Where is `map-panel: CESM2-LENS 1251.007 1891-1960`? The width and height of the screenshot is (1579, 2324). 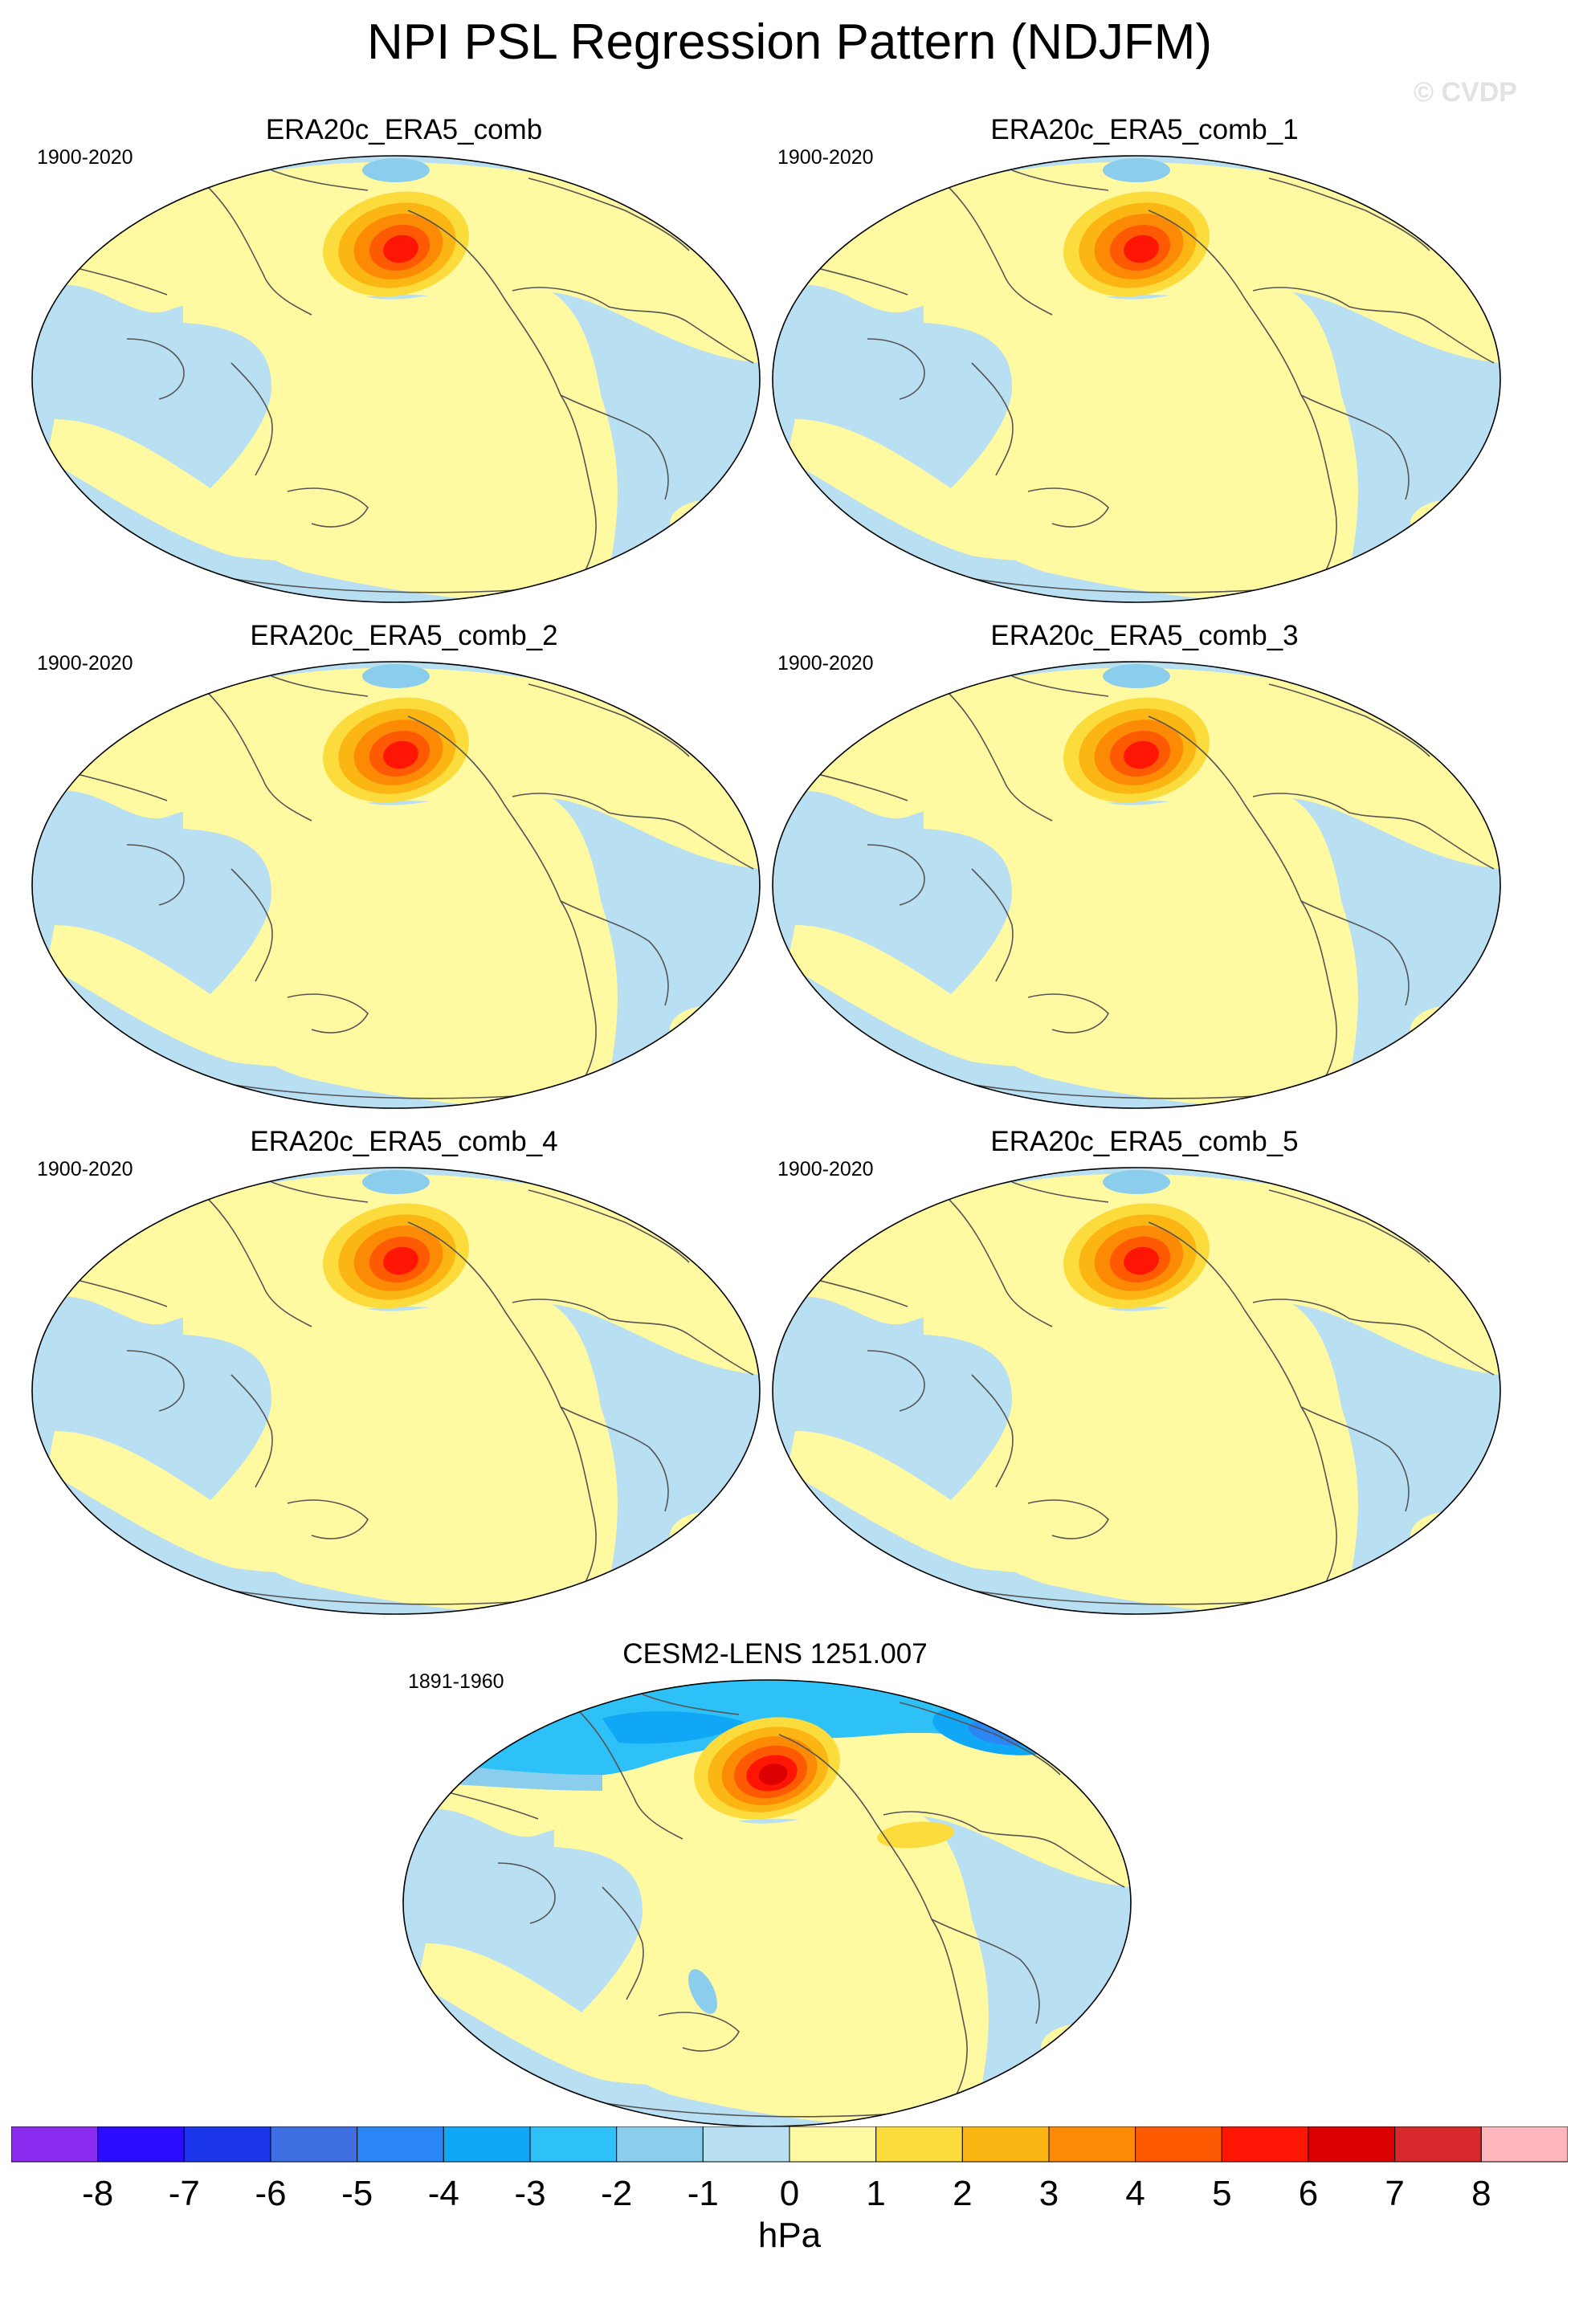 map-panel: CESM2-LENS 1251.007 1891-1960 is located at coordinates (775, 1886).